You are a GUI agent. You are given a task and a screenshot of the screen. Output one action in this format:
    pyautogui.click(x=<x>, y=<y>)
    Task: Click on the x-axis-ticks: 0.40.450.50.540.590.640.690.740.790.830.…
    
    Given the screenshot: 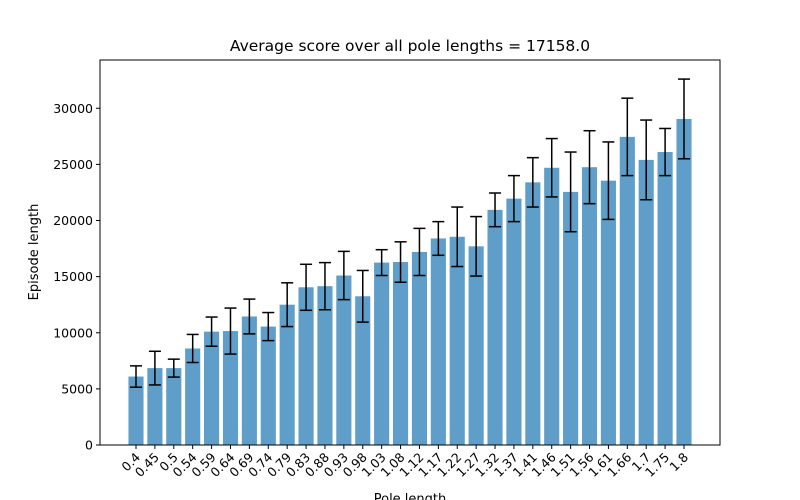 What is the action you would take?
    pyautogui.click(x=404, y=462)
    